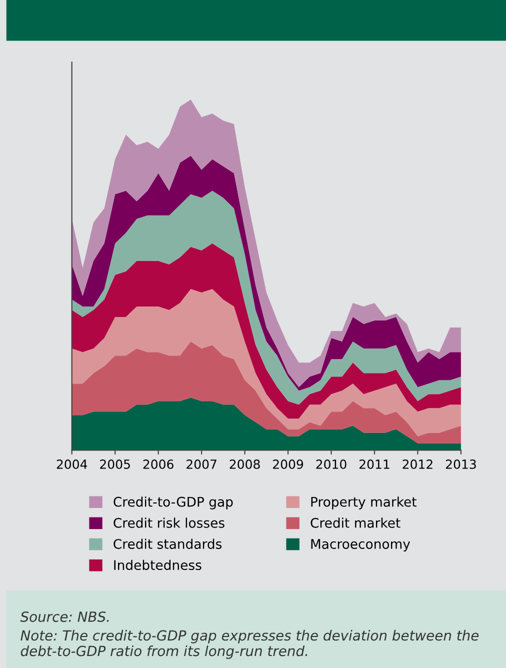  What do you see at coordinates (355, 523) in the screenshot?
I see `legend-label: Credit market` at bounding box center [355, 523].